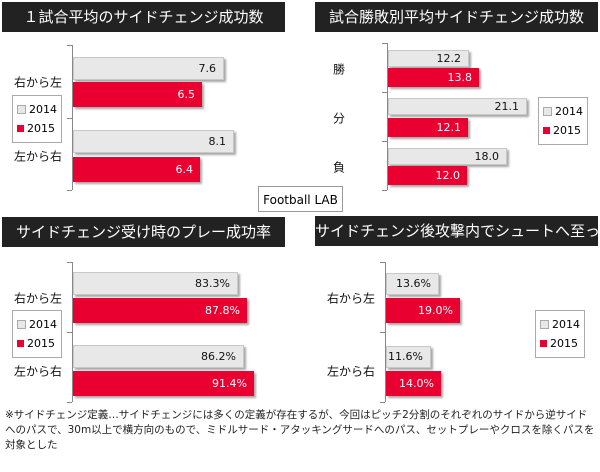 Image resolution: width=600 pixels, height=472 pixels. What do you see at coordinates (143, 232) in the screenshot?
I see `chart-title: サイドチェンジ受け時のプレー成功率` at bounding box center [143, 232].